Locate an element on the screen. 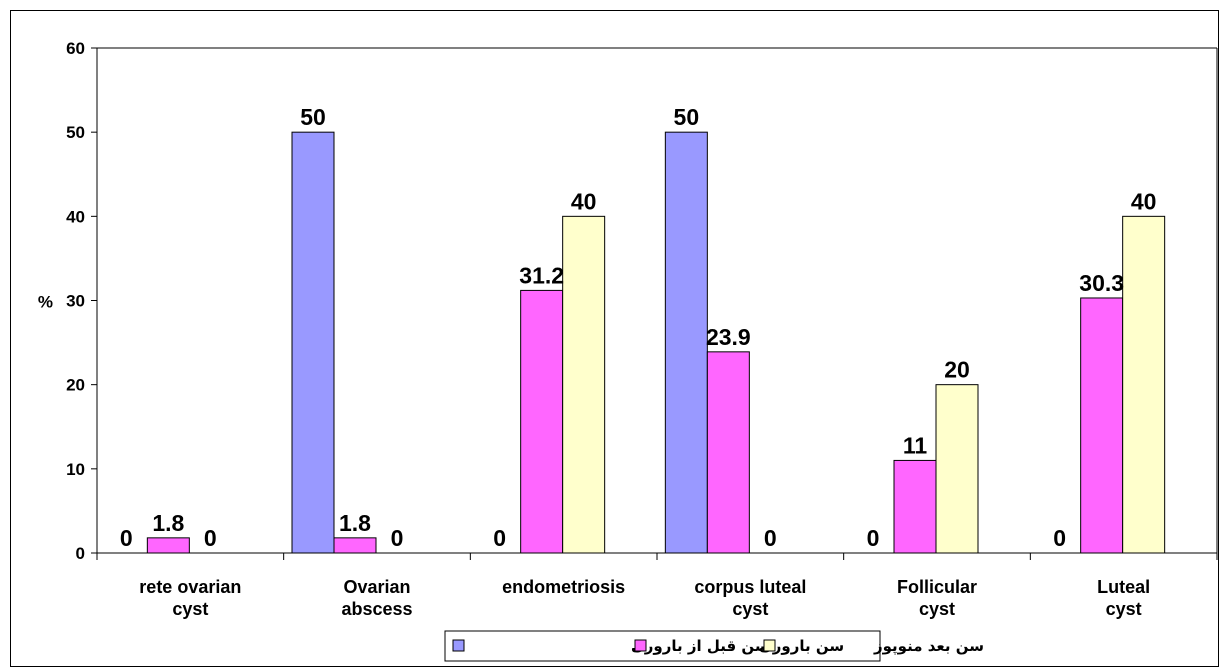  y-tick-label: 0 is located at coordinates (80, 553).